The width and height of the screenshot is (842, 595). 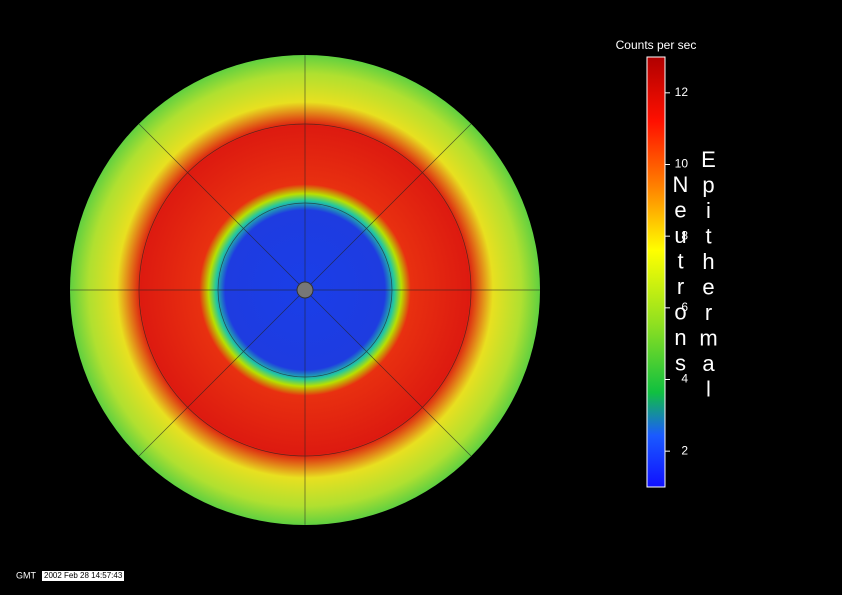 I want to click on colorbar-tick-label: 4, so click(x=684, y=379).